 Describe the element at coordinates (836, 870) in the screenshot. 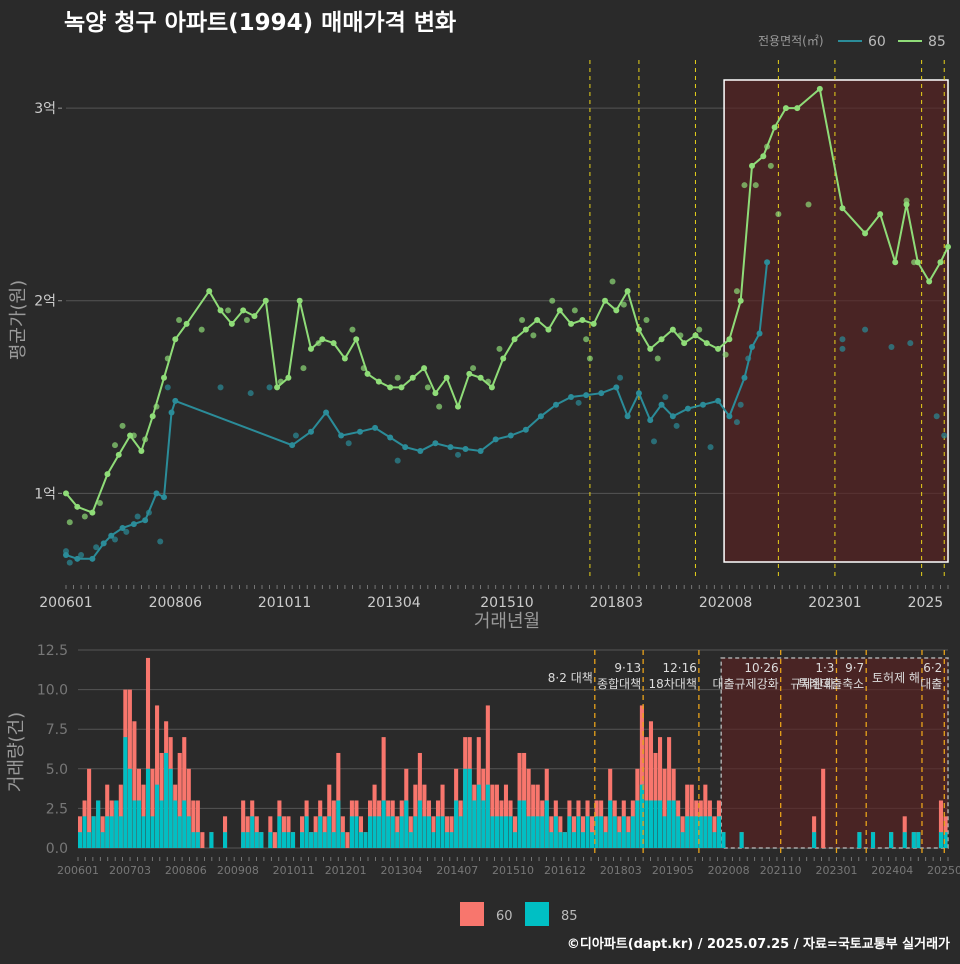

I see `bottom-xtick-label: 202301` at that location.